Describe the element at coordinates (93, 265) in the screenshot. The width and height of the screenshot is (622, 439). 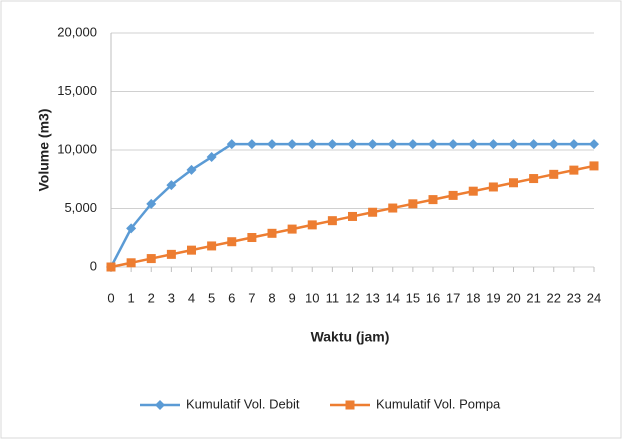
I see `y-tick-label: 0` at that location.